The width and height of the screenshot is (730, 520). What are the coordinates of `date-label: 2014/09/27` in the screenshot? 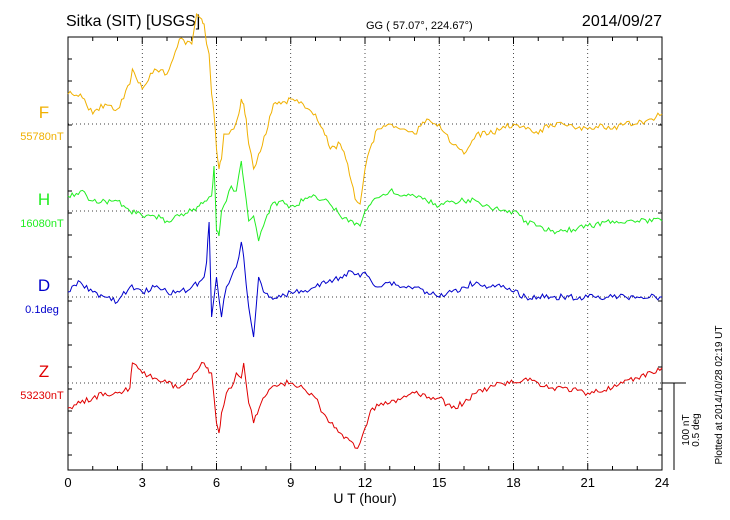 It's located at (622, 21).